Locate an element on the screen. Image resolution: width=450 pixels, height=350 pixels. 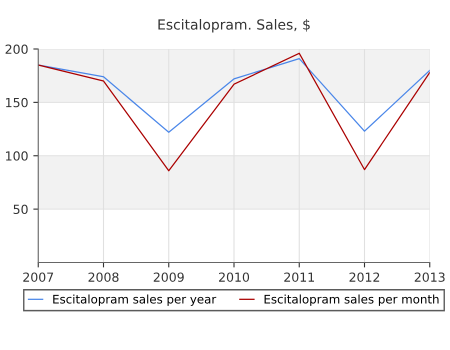
y-tick-label: 100 is located at coordinates (17, 156).